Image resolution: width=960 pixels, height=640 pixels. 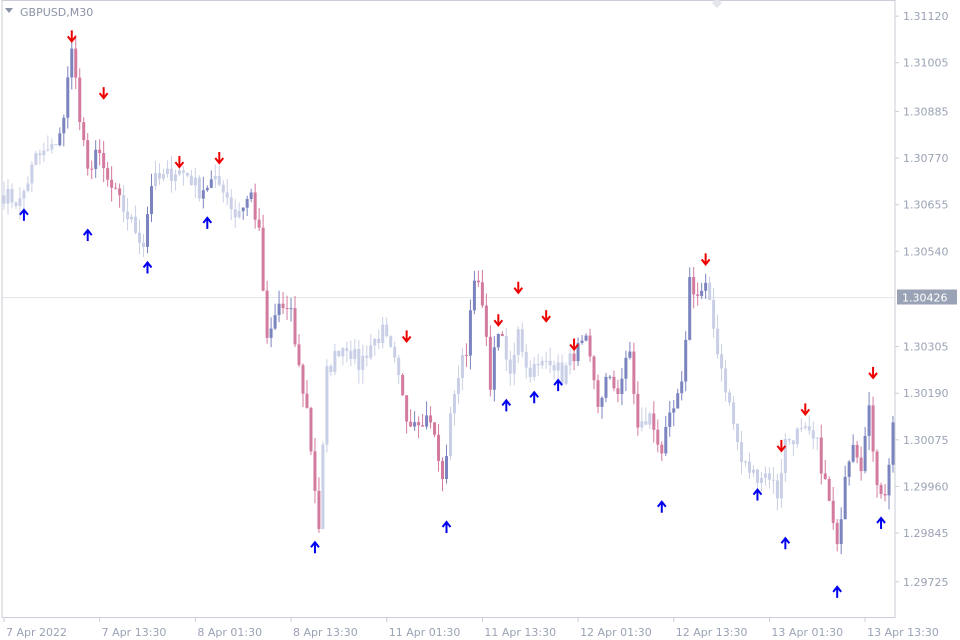 What do you see at coordinates (901, 628) in the screenshot?
I see `x-tick: 13 Apr 13:30` at bounding box center [901, 628].